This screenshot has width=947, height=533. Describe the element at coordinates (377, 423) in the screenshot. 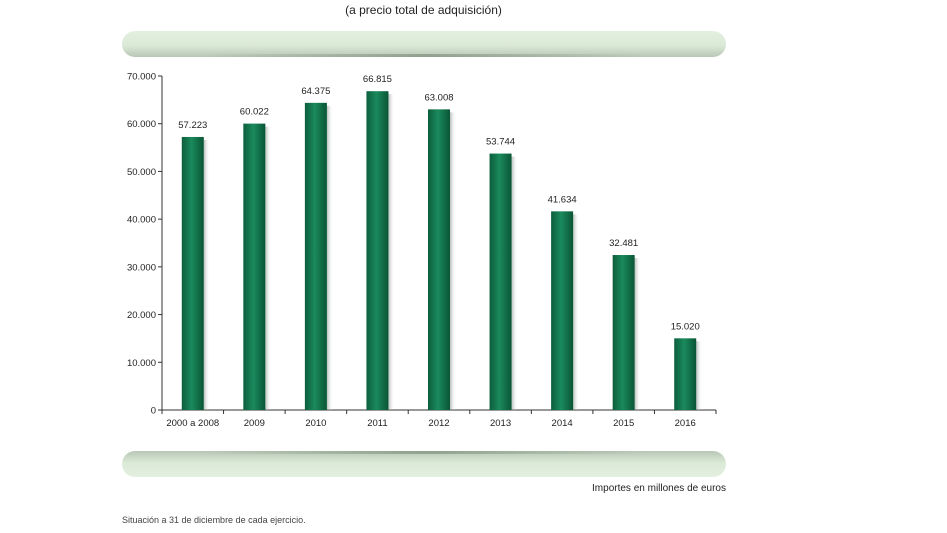

I see `x-tick-label: 2011` at that location.